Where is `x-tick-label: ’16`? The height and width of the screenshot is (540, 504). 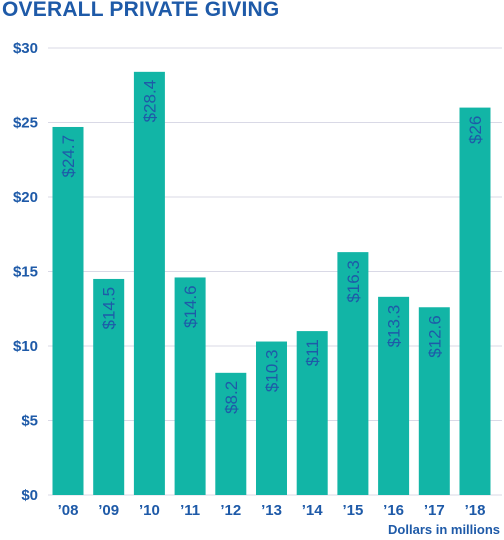 x-tick-label: ’16 is located at coordinates (393, 510).